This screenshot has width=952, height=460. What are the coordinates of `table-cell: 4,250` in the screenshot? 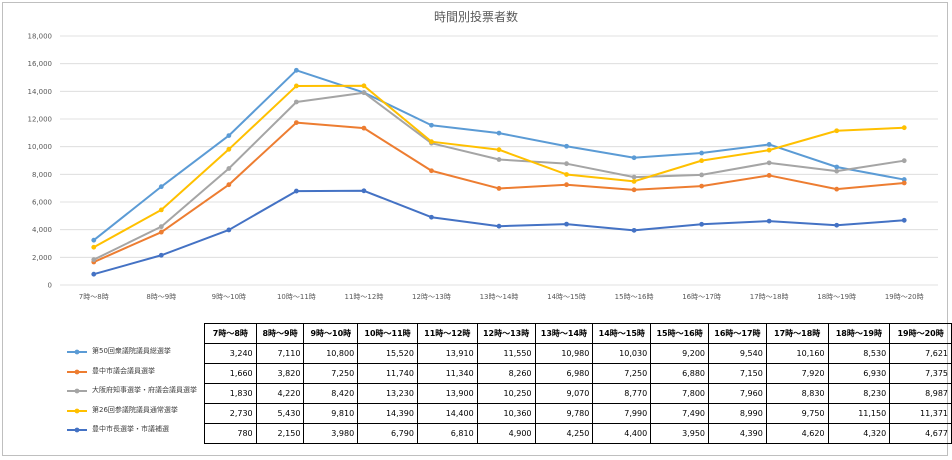 It's located at (564, 433).